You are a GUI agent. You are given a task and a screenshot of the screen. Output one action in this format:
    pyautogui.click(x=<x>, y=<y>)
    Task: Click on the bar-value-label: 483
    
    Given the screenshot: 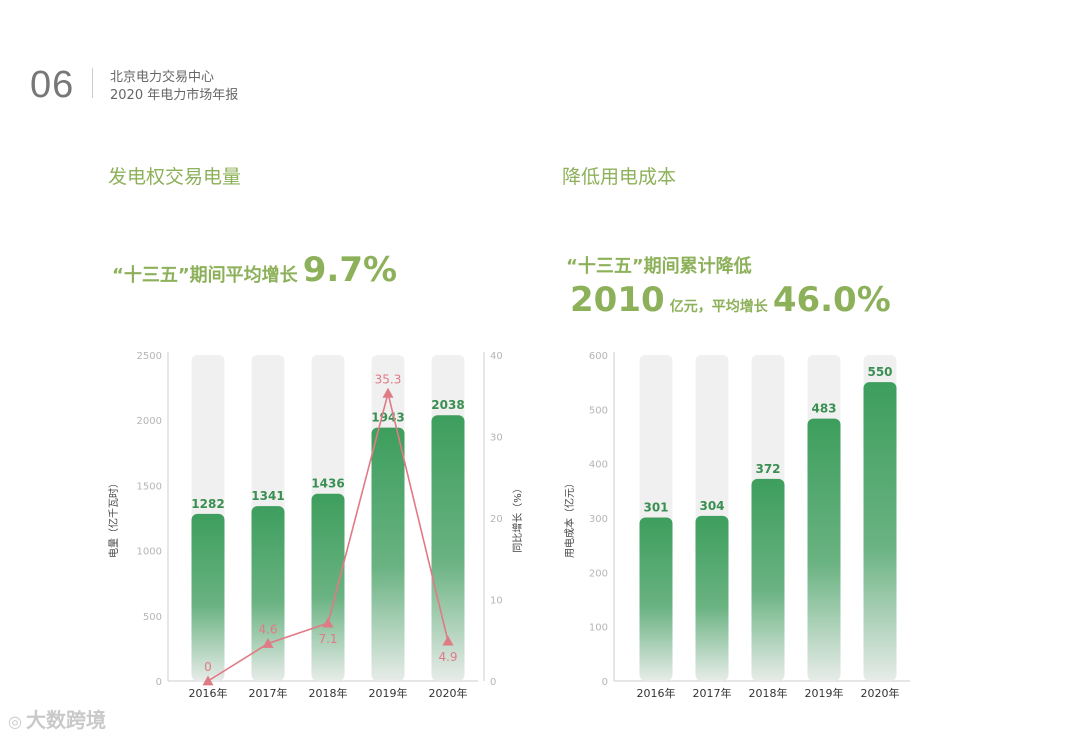 What is the action you would take?
    pyautogui.click(x=823, y=409)
    